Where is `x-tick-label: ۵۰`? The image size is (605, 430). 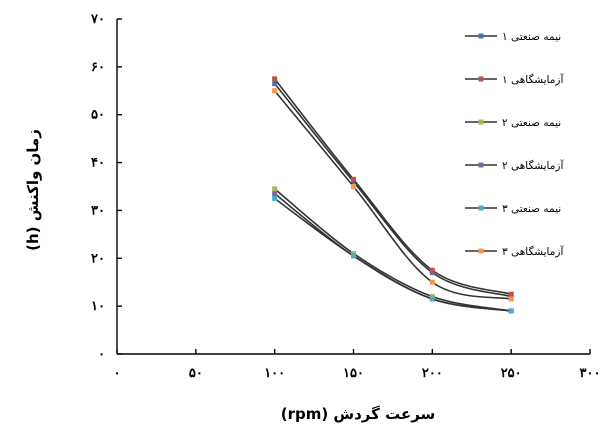
x-tick-label: ۵۰ is located at coordinates (196, 373).